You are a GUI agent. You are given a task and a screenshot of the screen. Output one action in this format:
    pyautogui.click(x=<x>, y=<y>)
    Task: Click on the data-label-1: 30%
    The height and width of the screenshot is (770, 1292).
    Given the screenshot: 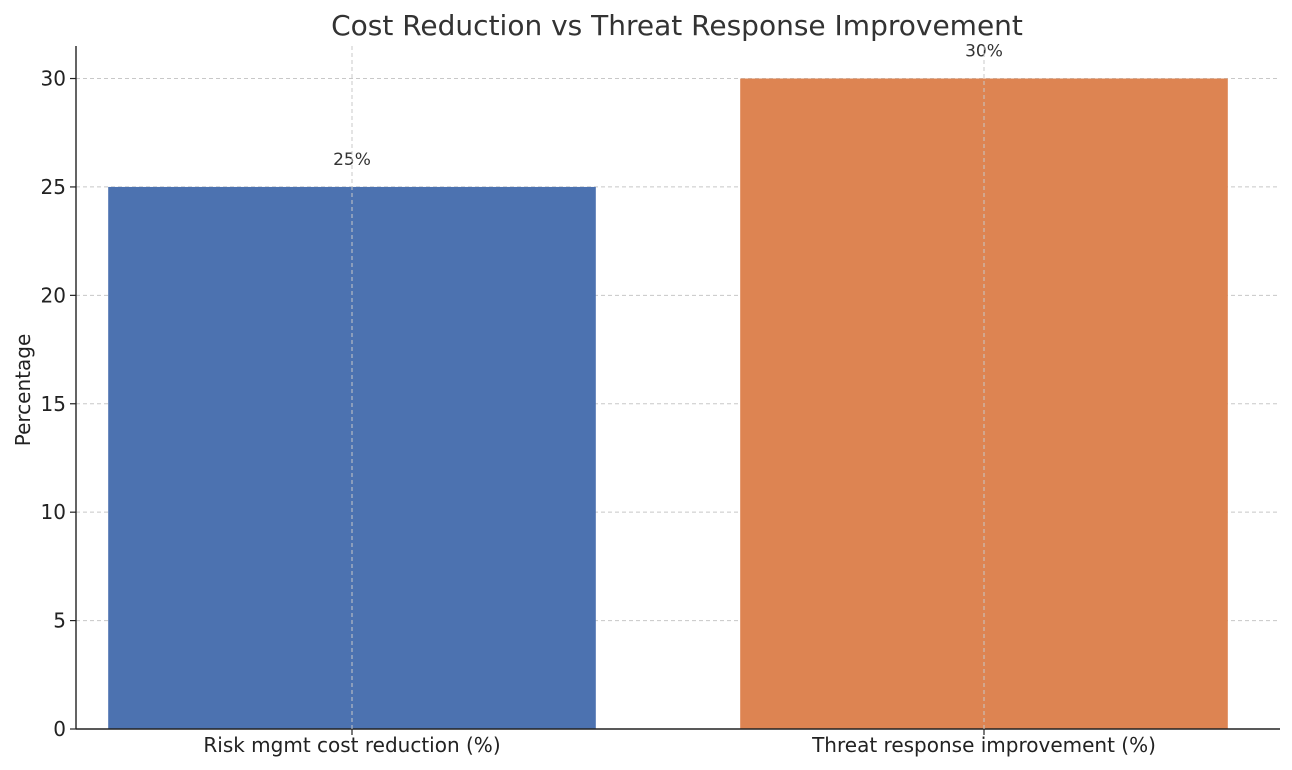 What is the action you would take?
    pyautogui.click(x=984, y=52)
    